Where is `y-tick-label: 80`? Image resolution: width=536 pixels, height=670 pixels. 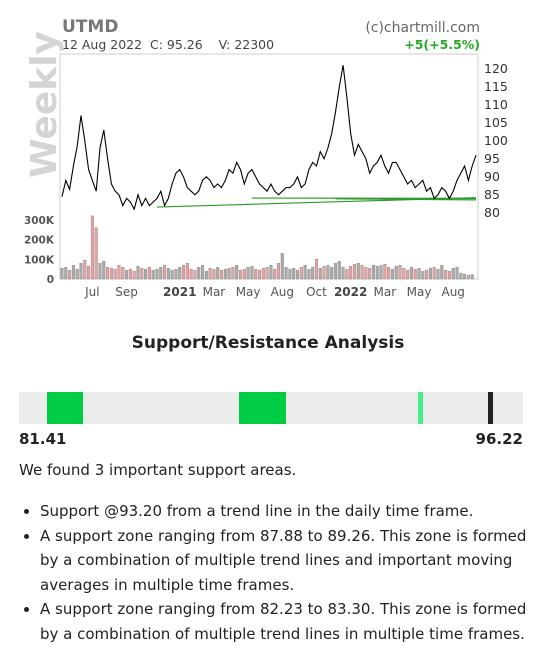 y-tick-label: 80 is located at coordinates (492, 212).